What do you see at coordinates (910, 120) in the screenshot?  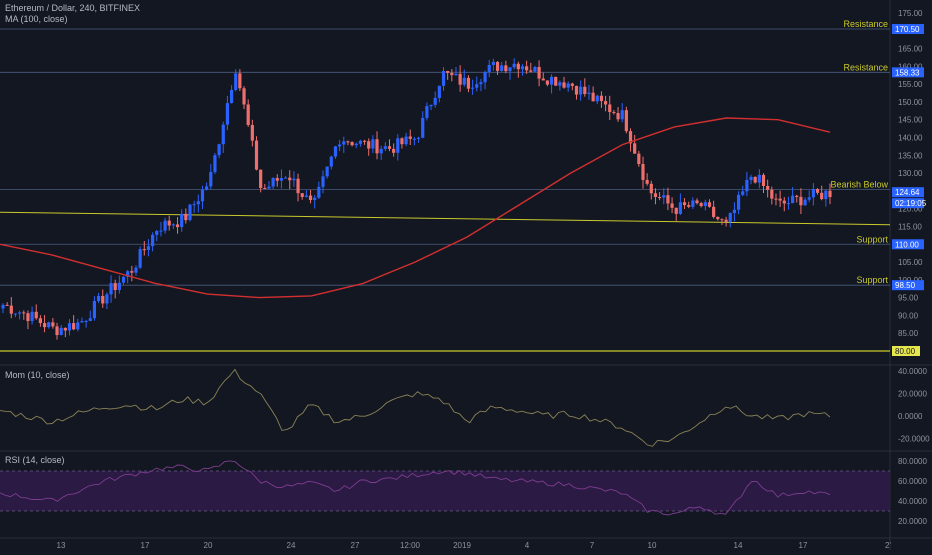 I see `price-axis-label: 145.00` at bounding box center [910, 120].